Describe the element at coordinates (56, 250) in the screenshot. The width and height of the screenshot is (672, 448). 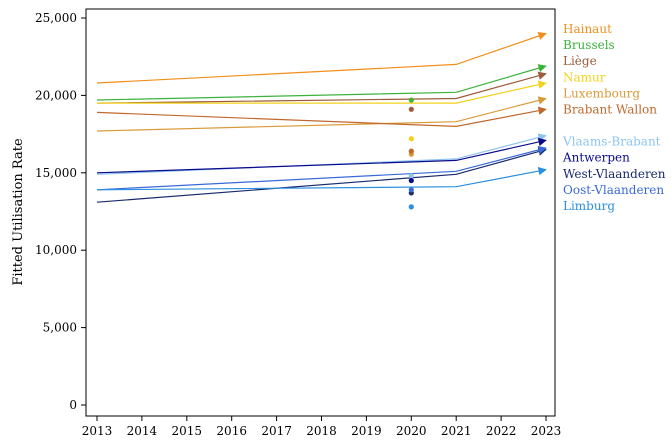
I see `y-tick-label: 10,000` at that location.